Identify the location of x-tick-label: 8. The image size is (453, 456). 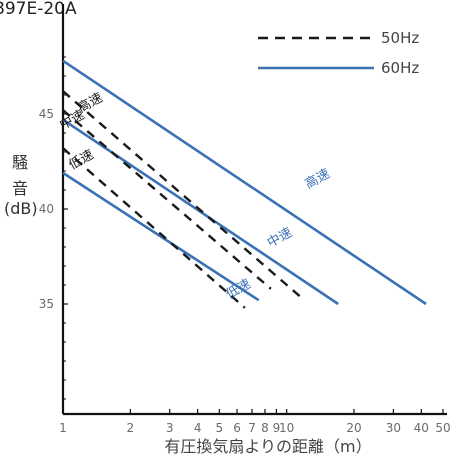
(265, 428).